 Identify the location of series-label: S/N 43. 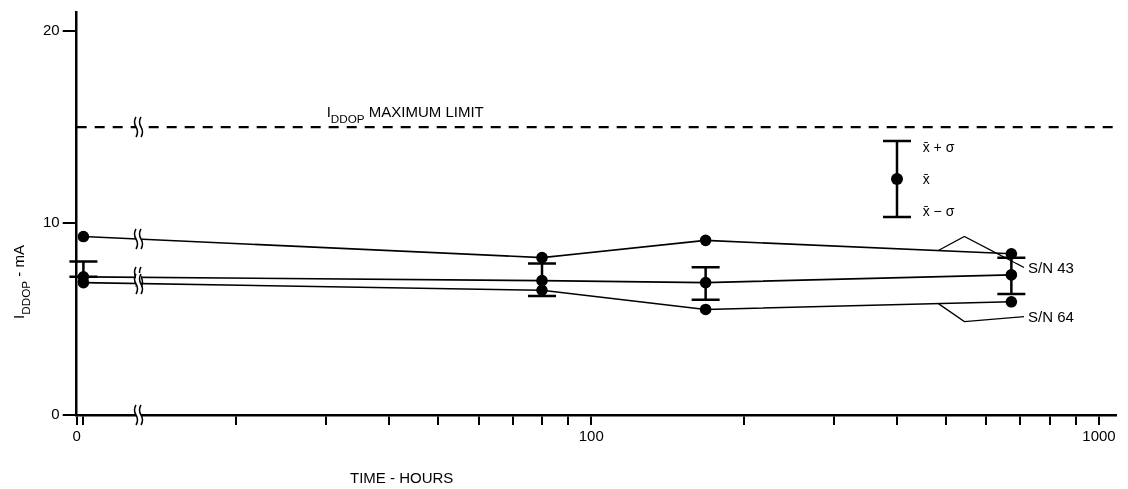
(1051, 267).